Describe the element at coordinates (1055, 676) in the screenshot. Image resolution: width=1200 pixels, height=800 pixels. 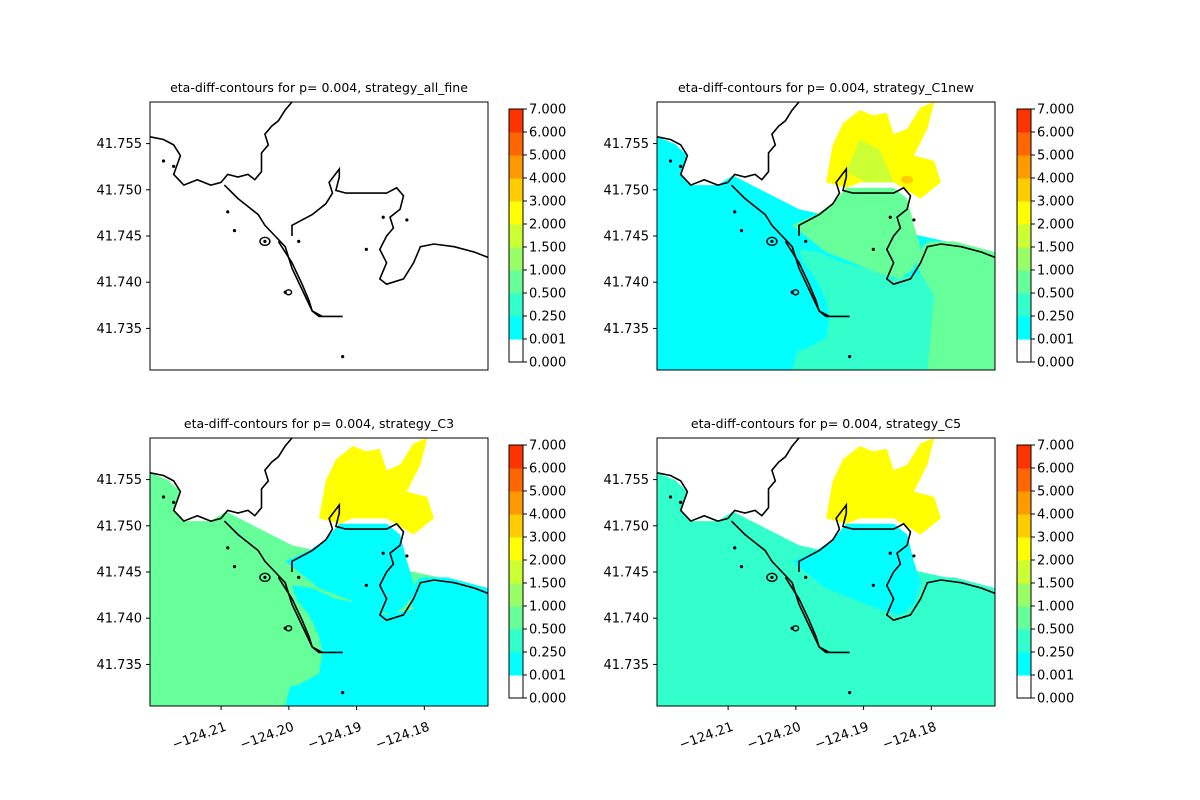
I see `colorbar-tick-label: 0.001` at that location.